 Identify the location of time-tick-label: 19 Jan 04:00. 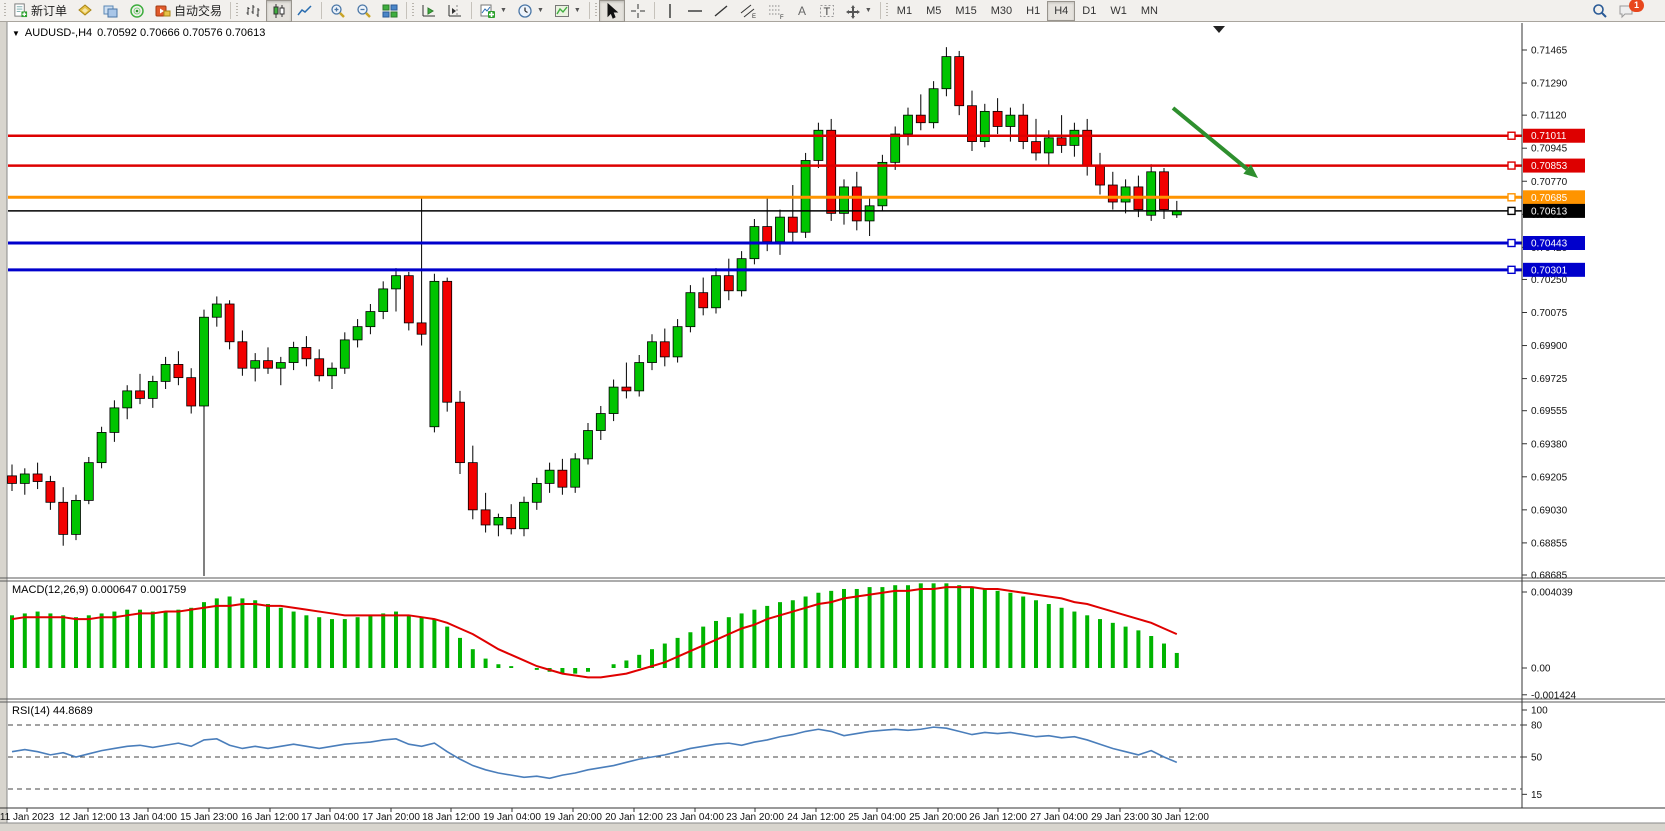
(512, 817).